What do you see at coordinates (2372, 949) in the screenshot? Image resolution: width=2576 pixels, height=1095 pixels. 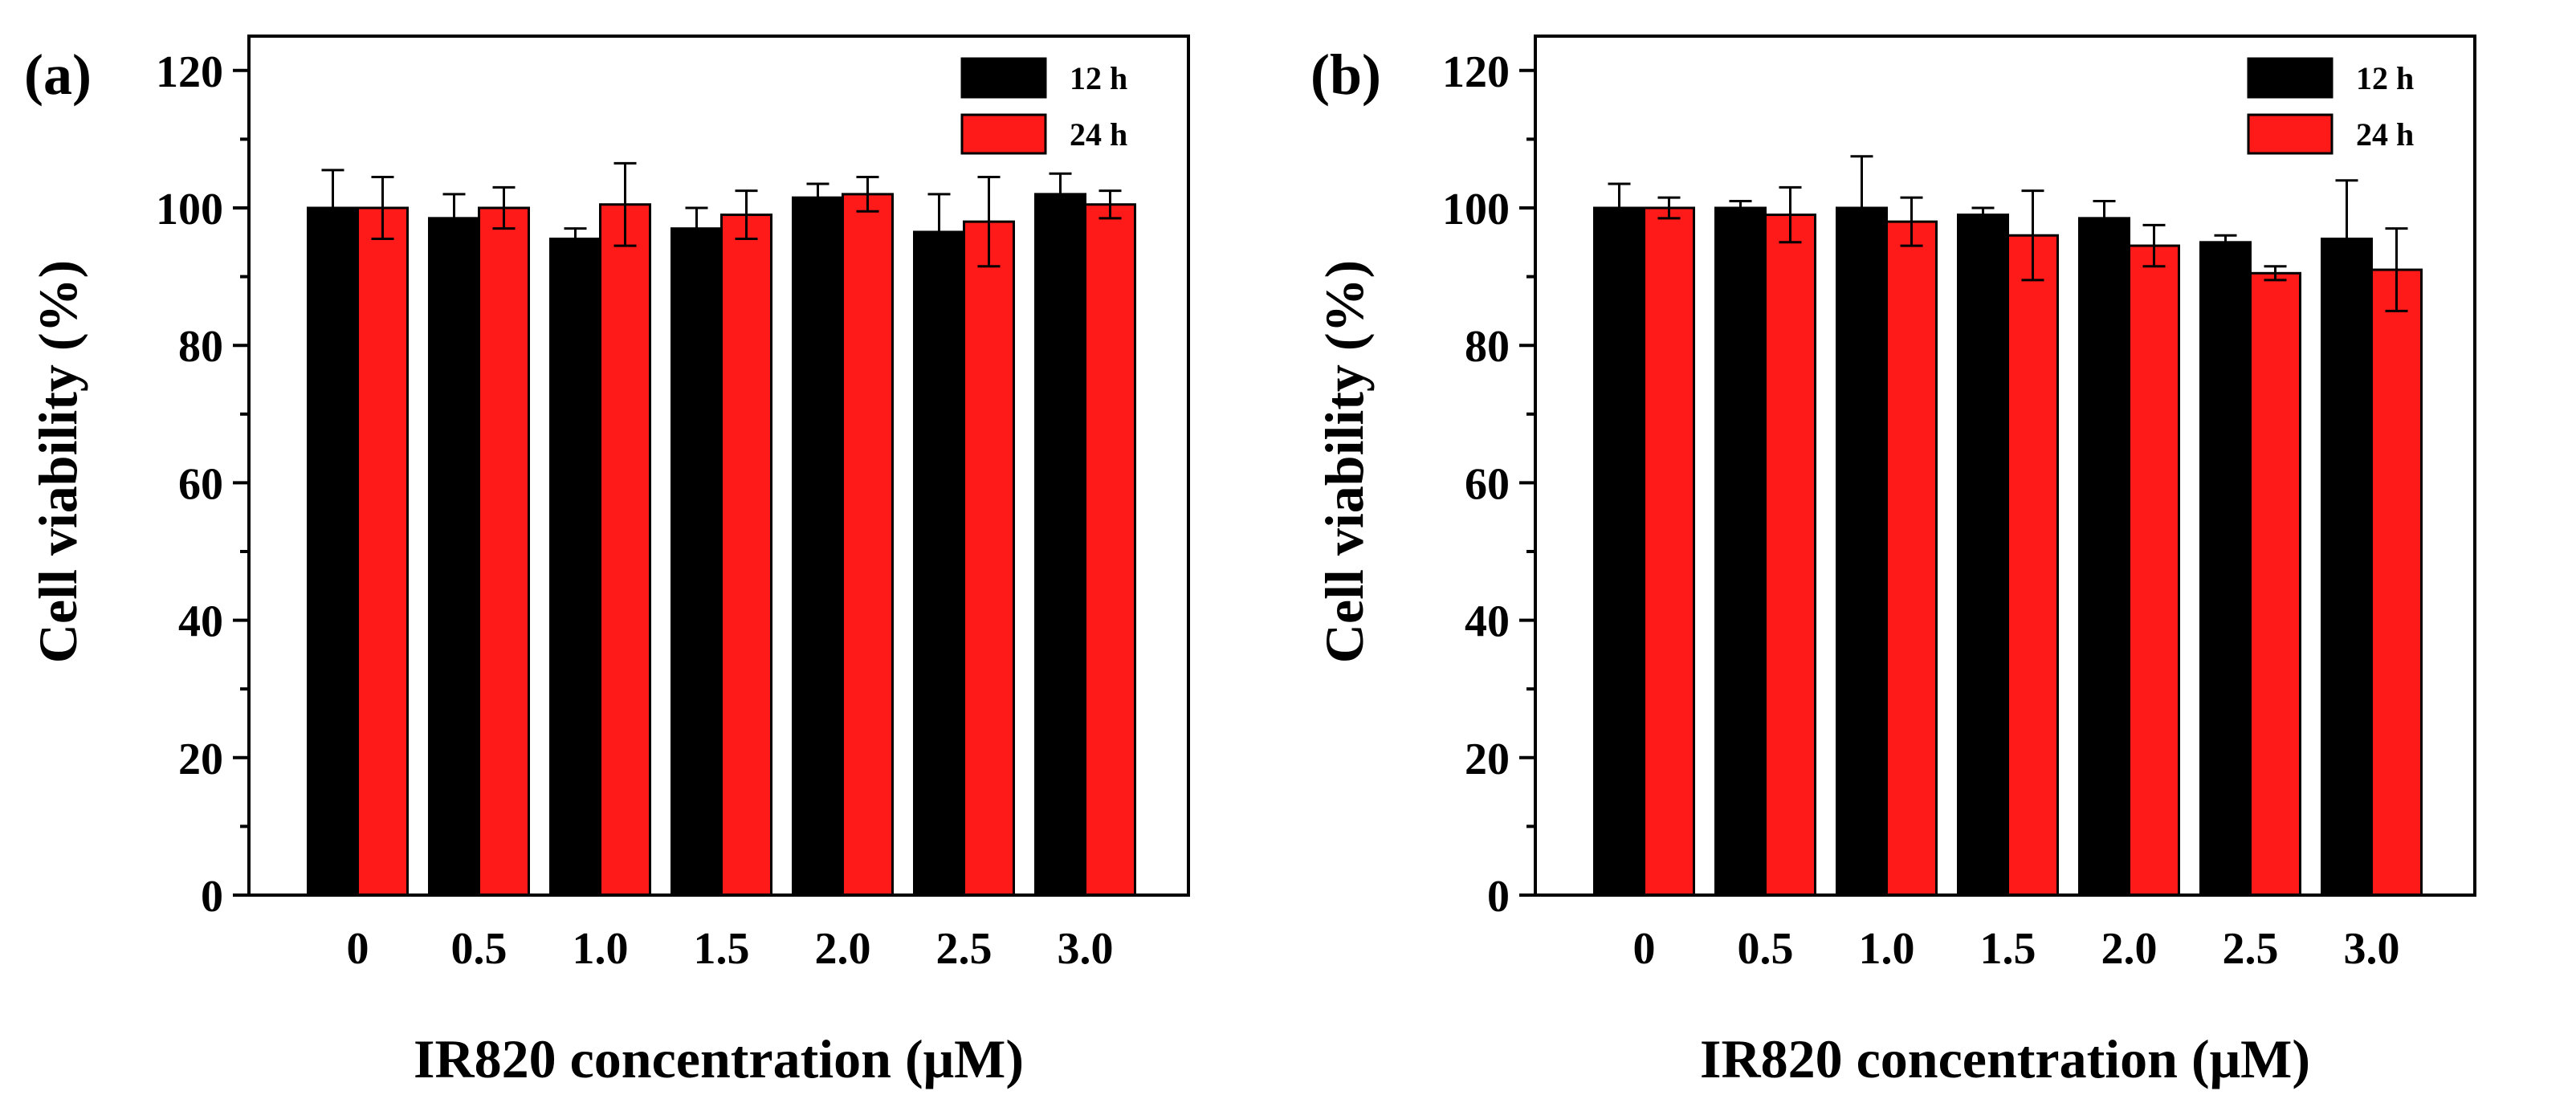 I see `panel-b-x-tick-label: 3.0` at bounding box center [2372, 949].